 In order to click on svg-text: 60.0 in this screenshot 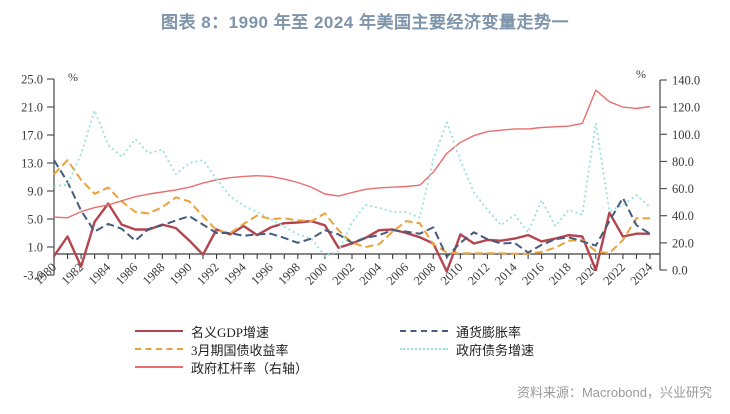, I will do `click(683, 189)`.